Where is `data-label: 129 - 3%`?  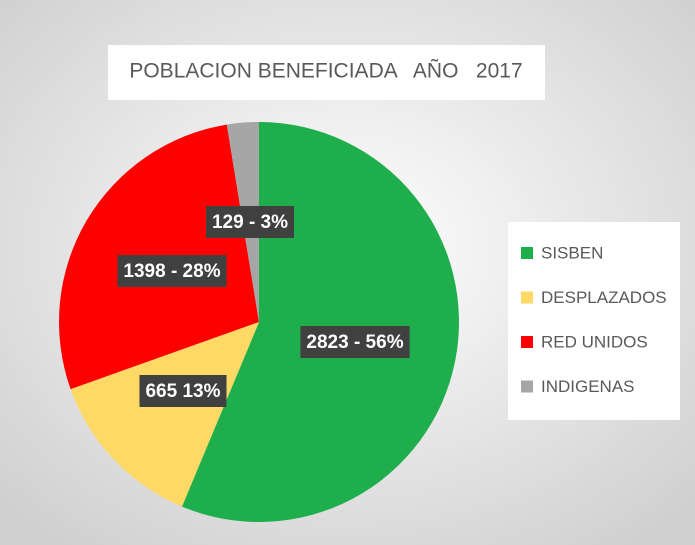
data-label: 129 - 3% is located at coordinates (250, 222).